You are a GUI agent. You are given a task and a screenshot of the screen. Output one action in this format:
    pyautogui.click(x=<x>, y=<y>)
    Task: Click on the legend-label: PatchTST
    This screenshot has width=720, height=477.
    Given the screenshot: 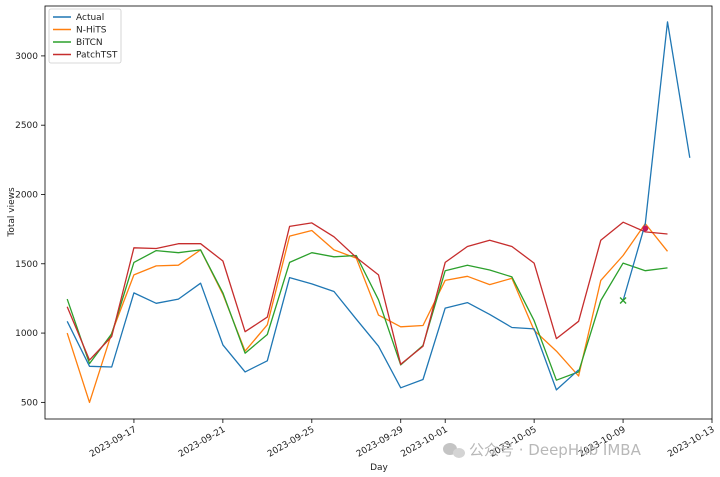 What is the action you would take?
    pyautogui.click(x=97, y=56)
    